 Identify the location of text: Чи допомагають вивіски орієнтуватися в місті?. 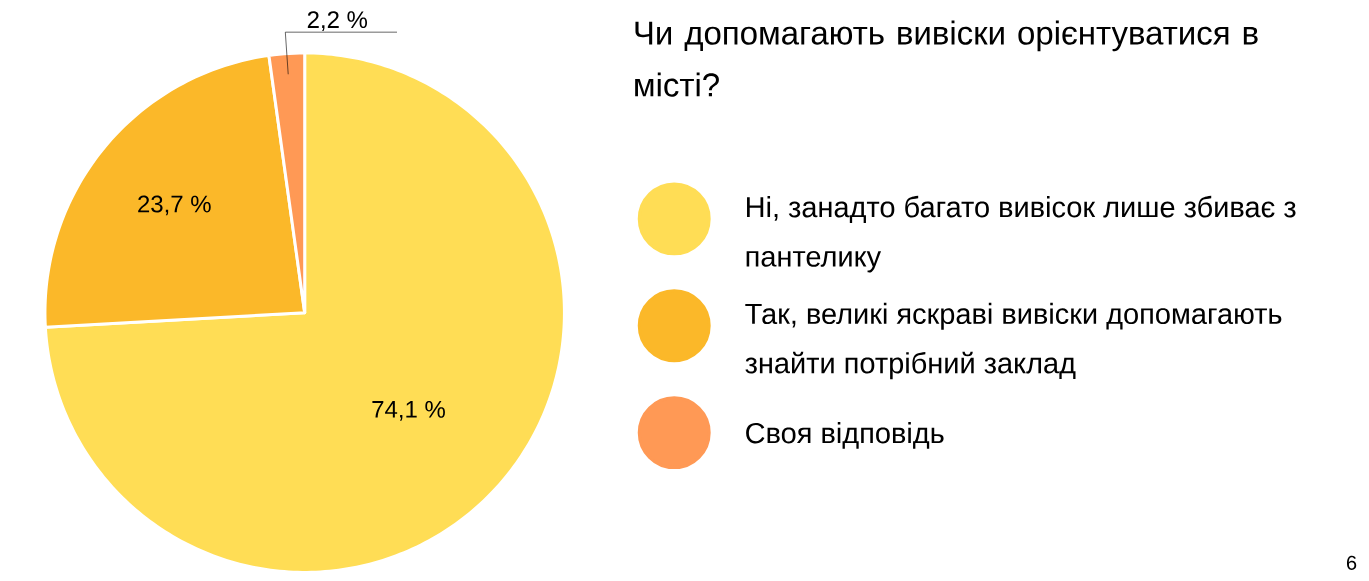
(946, 58).